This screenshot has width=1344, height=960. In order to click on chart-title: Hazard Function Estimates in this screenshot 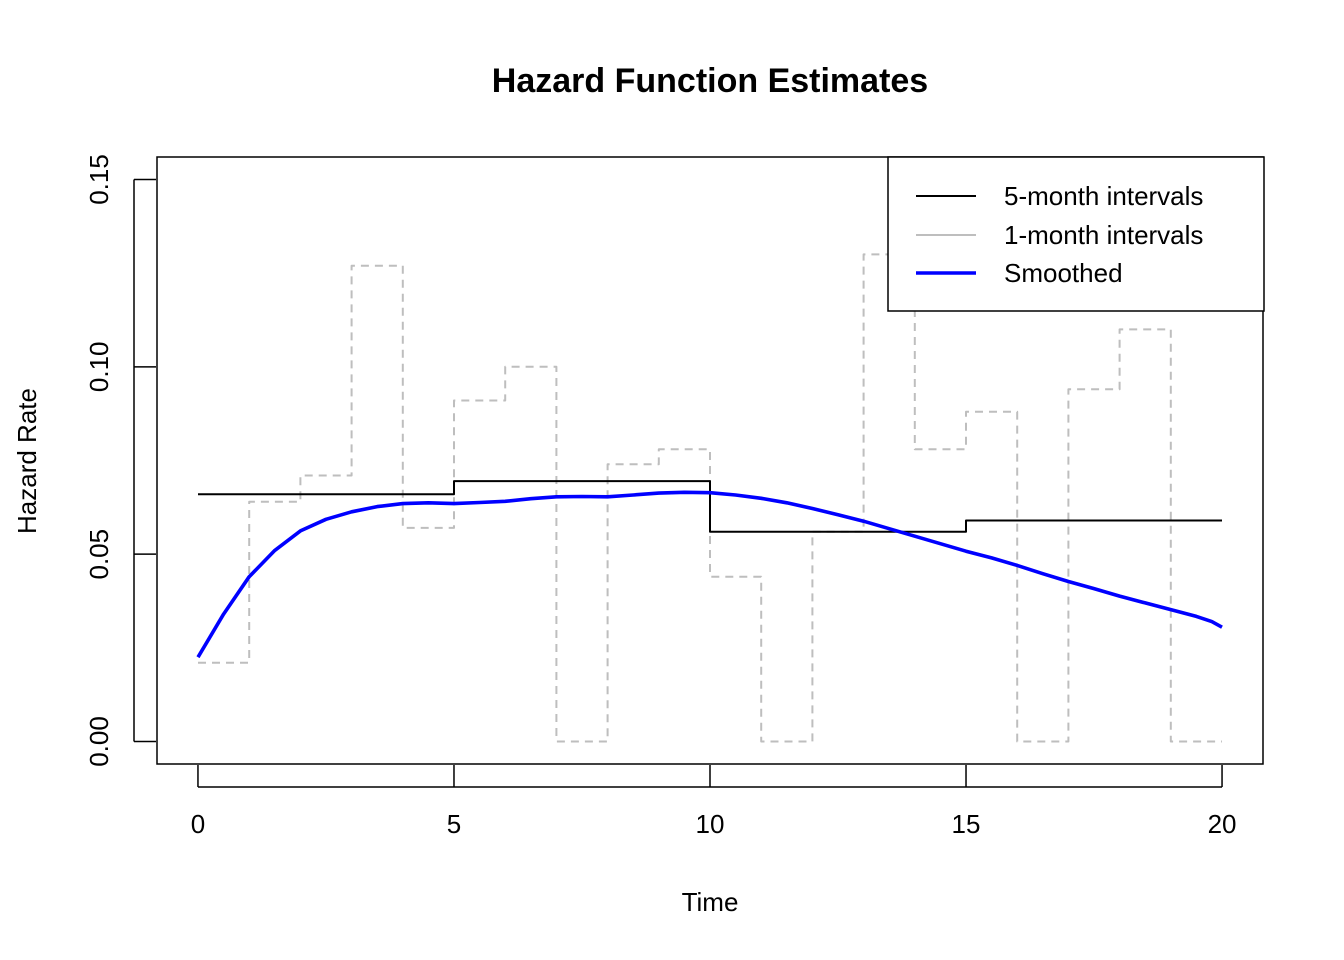, I will do `click(710, 81)`.